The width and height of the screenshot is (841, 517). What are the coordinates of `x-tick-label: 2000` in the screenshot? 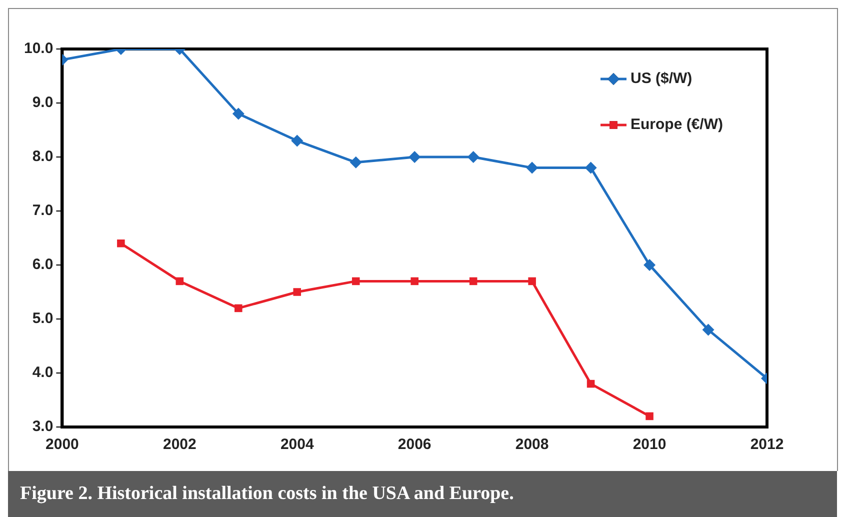 It's located at (62, 445).